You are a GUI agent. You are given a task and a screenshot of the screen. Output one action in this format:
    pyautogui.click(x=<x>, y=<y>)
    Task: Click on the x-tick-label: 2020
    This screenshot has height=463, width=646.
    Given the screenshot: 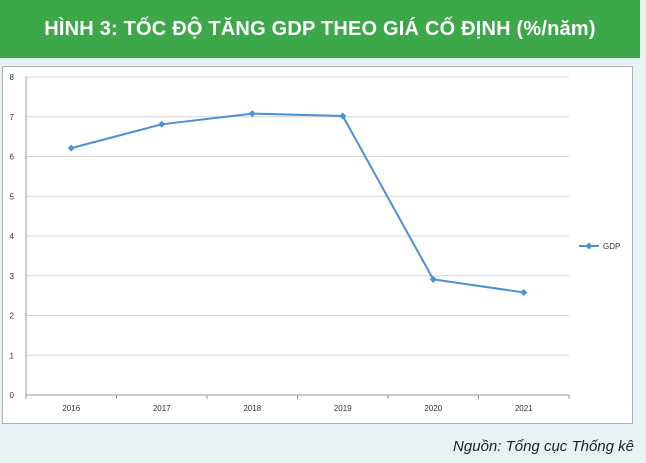 What is the action you would take?
    pyautogui.click(x=433, y=408)
    